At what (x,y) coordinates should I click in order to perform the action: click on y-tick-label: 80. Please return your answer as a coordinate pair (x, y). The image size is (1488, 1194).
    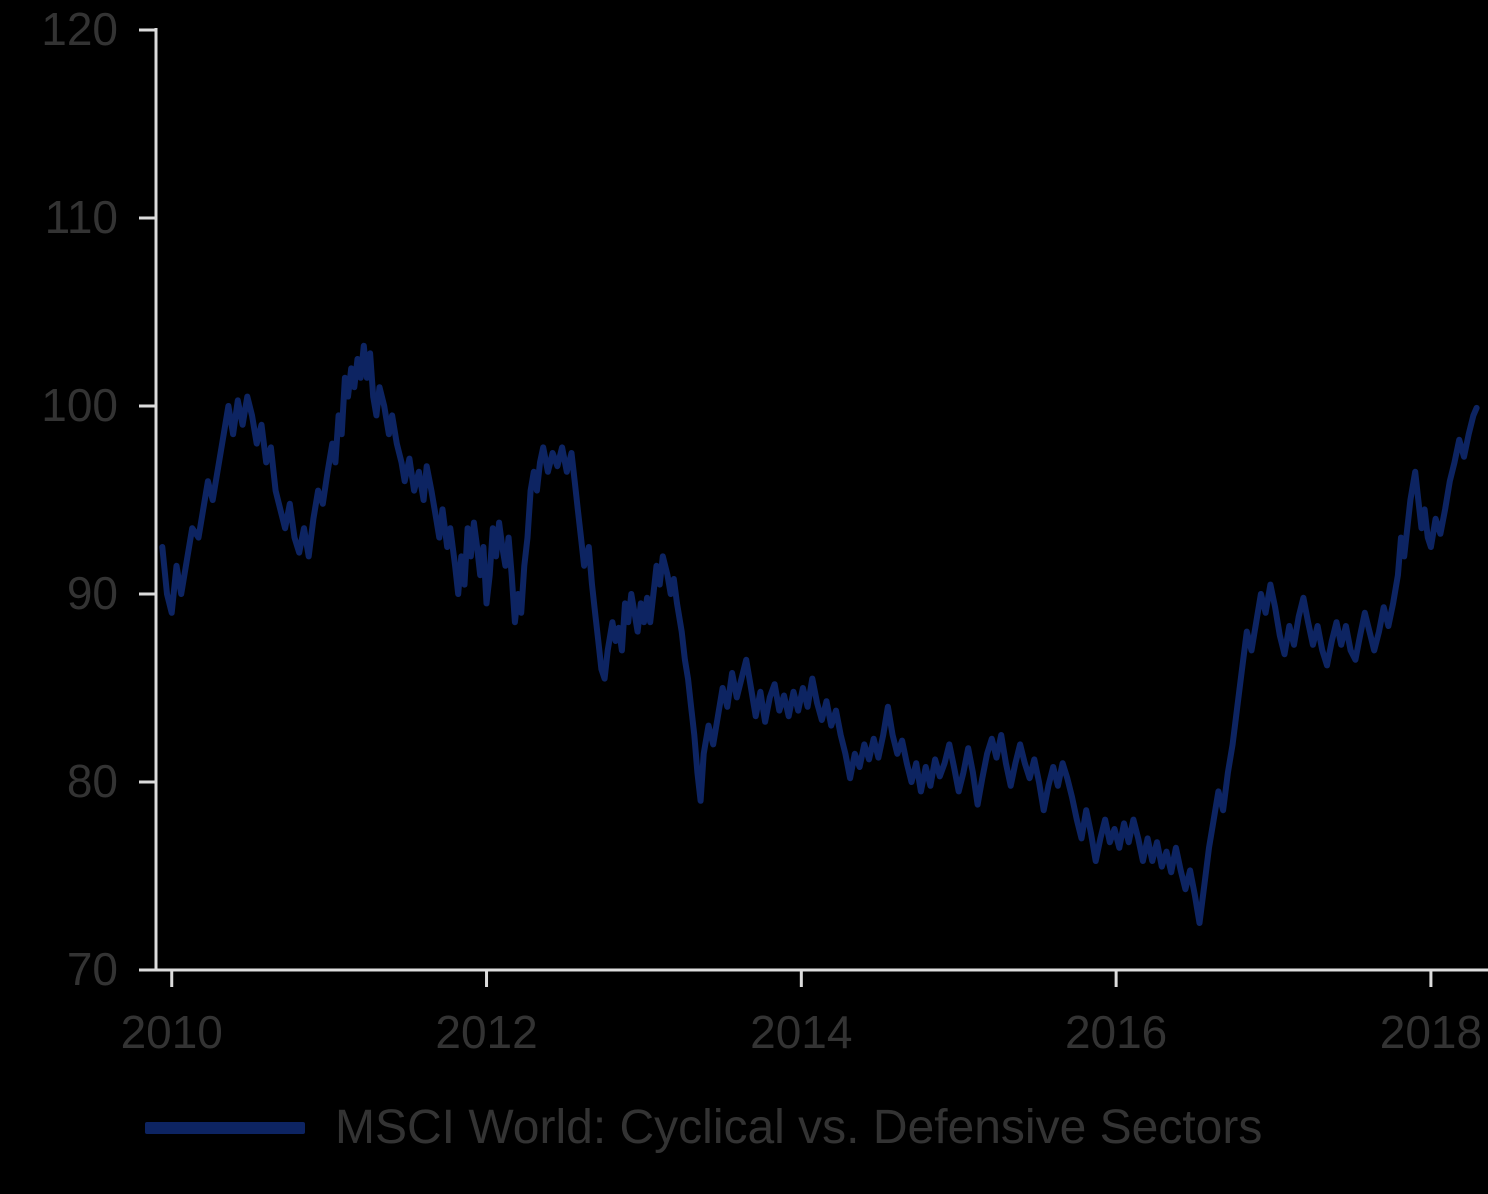
    Looking at the image, I should click on (92, 780).